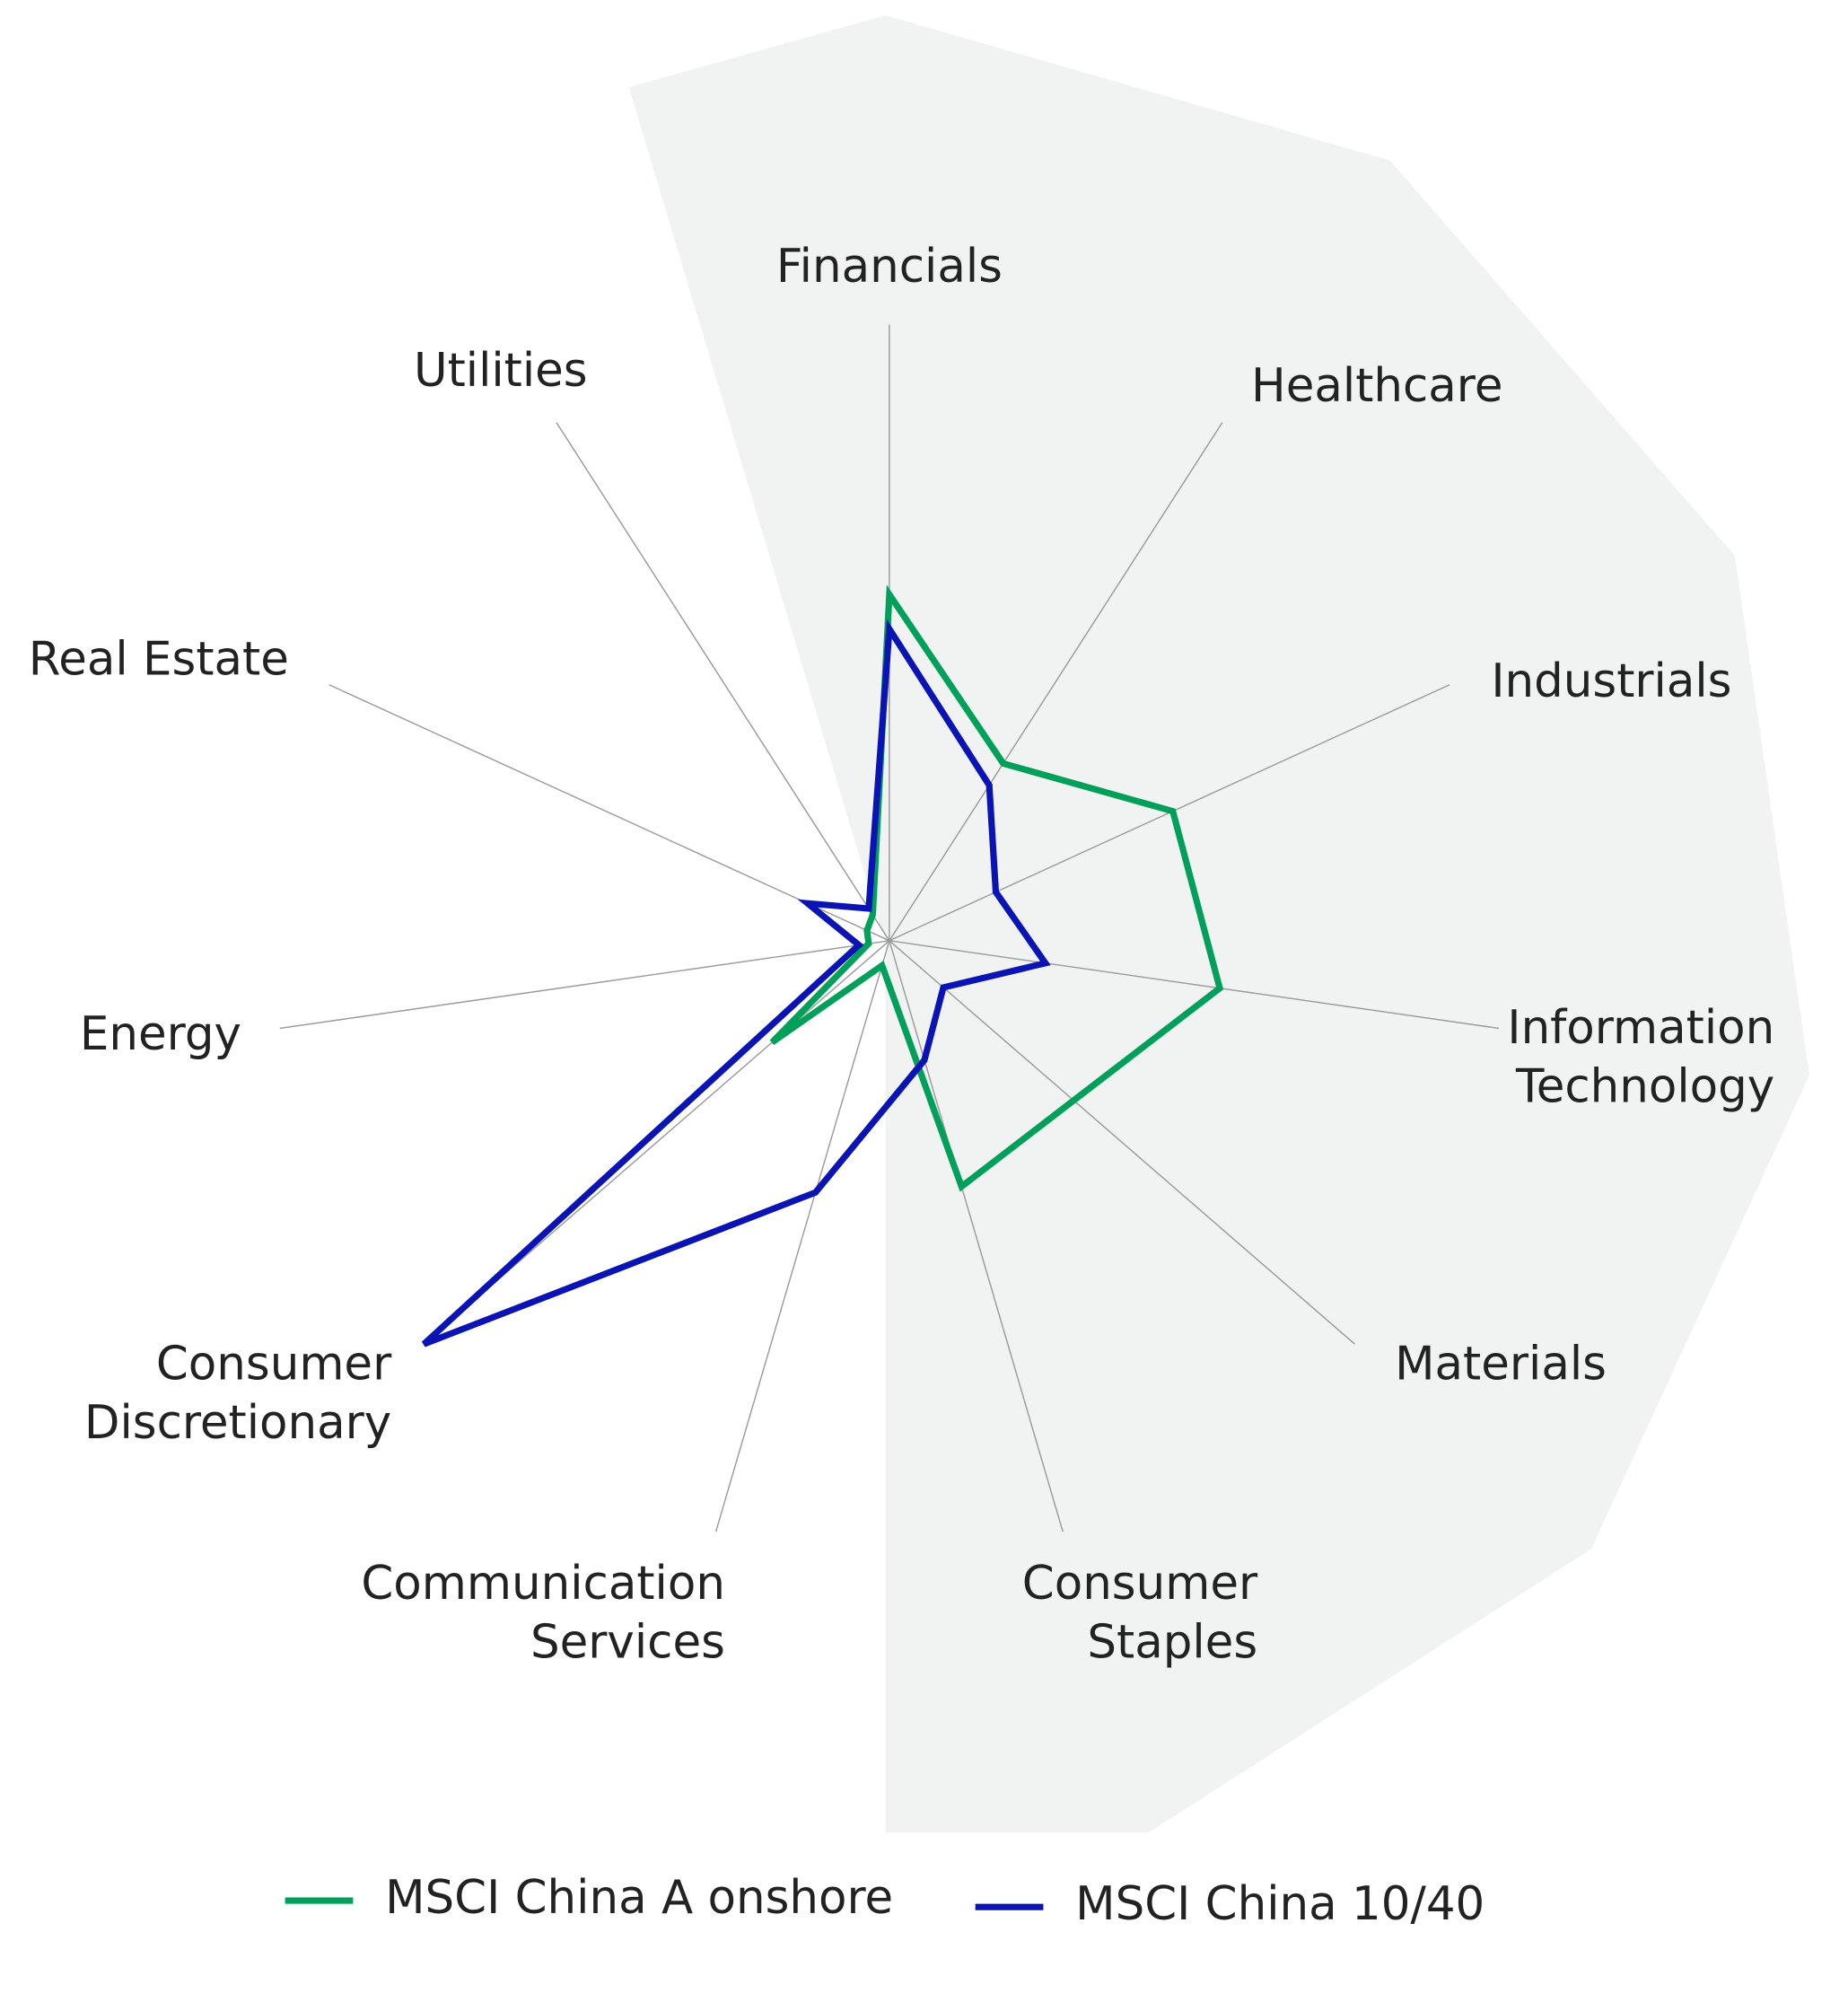 Image resolution: width=1848 pixels, height=2002 pixels. What do you see at coordinates (1140, 1613) in the screenshot?
I see `category-label: Consumer Staples` at bounding box center [1140, 1613].